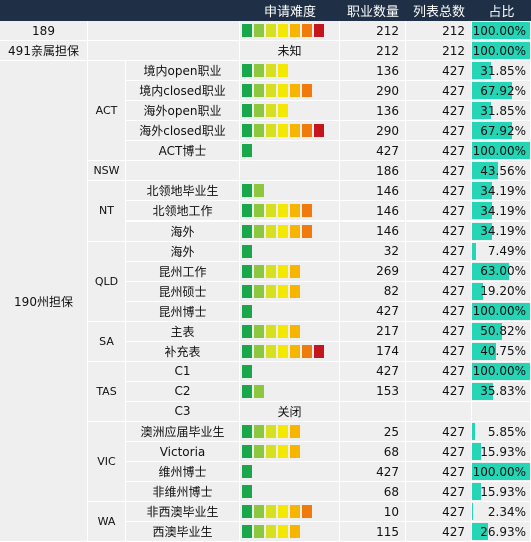 The height and width of the screenshot is (542, 531). Describe the element at coordinates (183, 532) in the screenshot. I see `occupation-list-name: 西澳毕业生` at that location.